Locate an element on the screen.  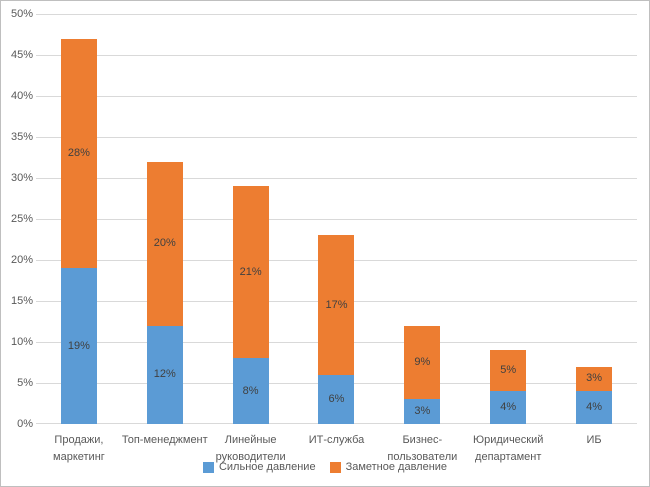
bar-segment-strong: 6% is located at coordinates (336, 399).